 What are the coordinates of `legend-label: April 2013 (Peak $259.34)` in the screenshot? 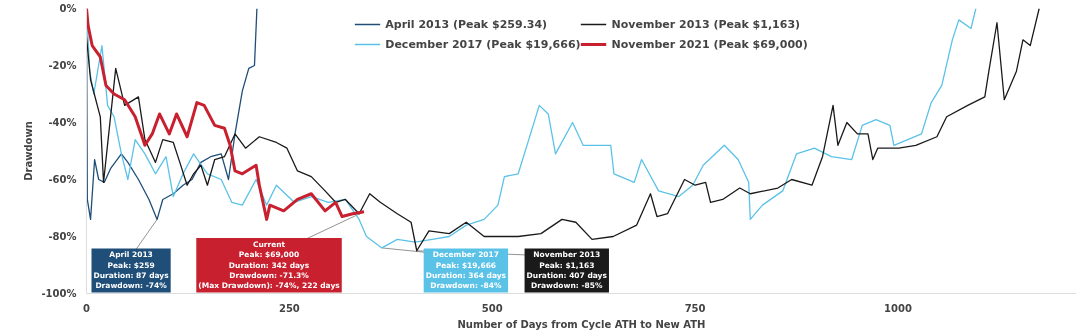 It's located at (466, 24).